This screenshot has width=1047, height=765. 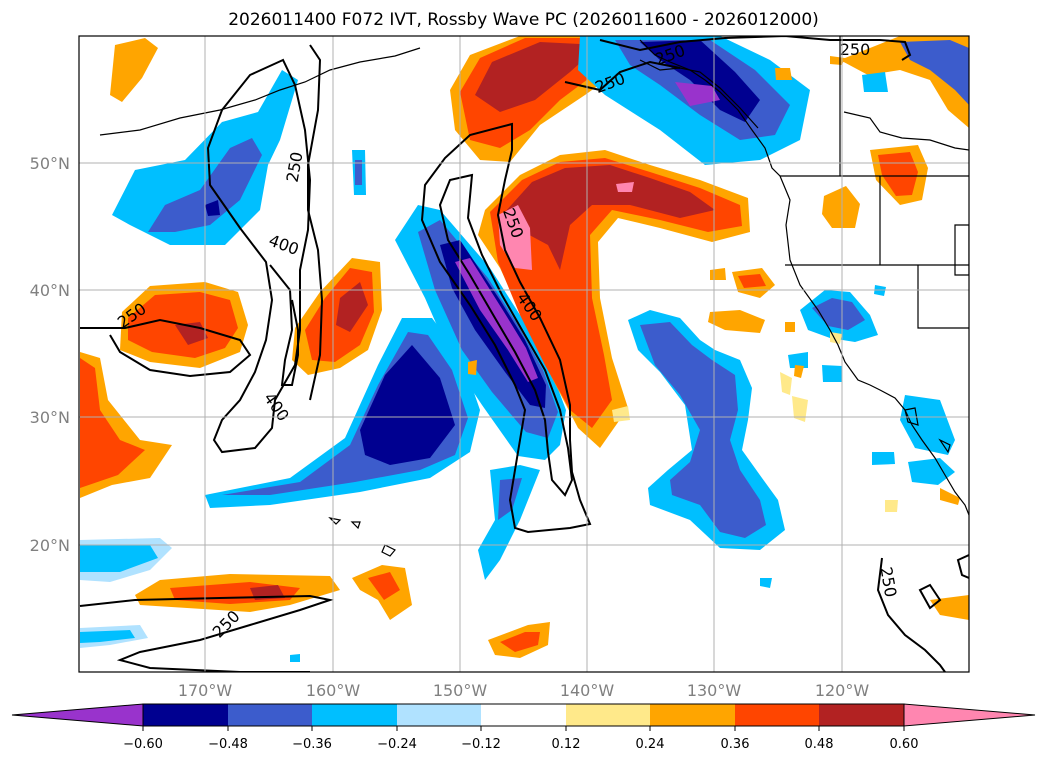 What do you see at coordinates (205, 690) in the screenshot?
I see `lon-label: 170°W` at bounding box center [205, 690].